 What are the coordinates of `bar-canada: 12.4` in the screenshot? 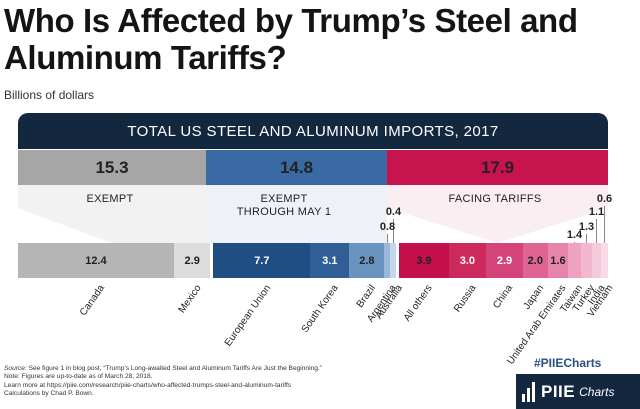 It's located at (96, 260).